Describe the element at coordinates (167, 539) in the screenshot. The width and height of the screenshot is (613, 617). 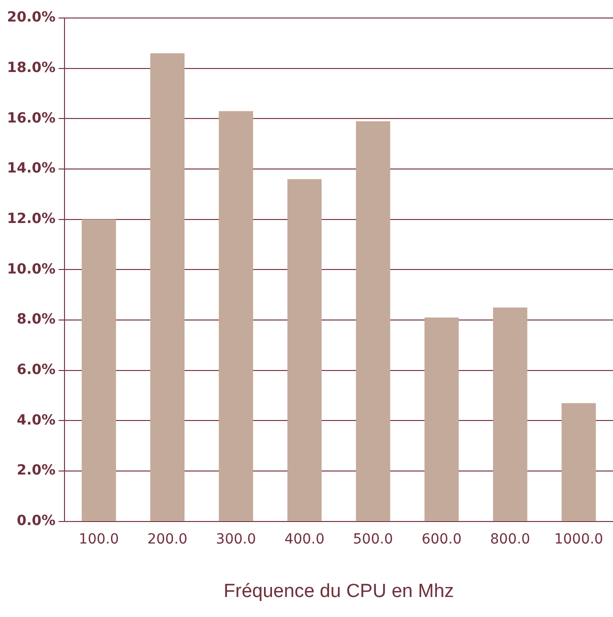
I see `x-tick-label: 200.0` at that location.